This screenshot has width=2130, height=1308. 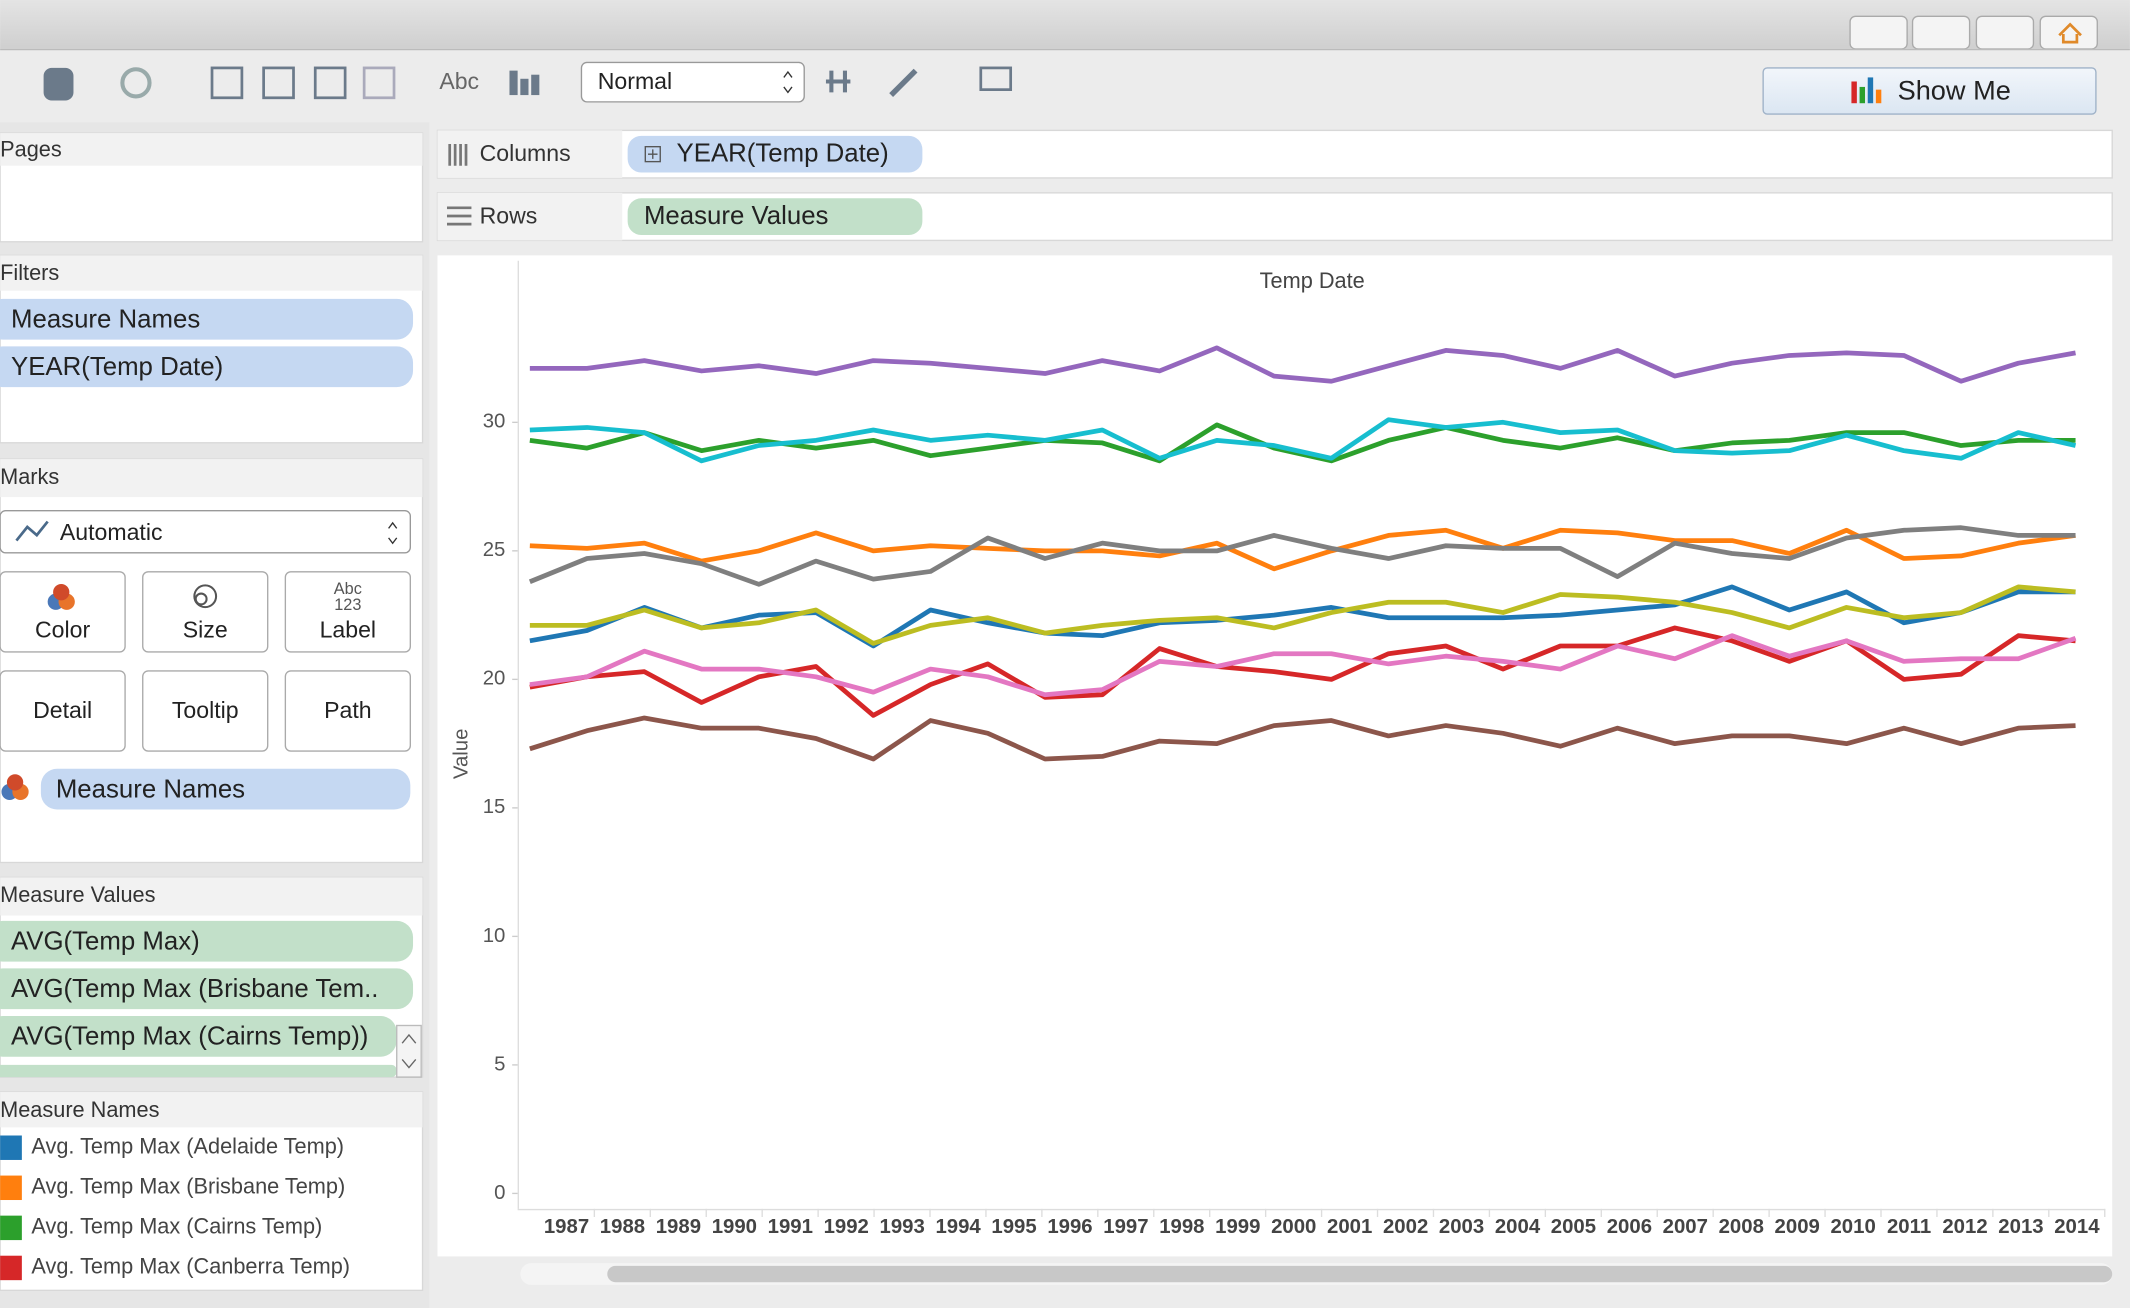 I want to click on size-button, so click(x=205, y=612).